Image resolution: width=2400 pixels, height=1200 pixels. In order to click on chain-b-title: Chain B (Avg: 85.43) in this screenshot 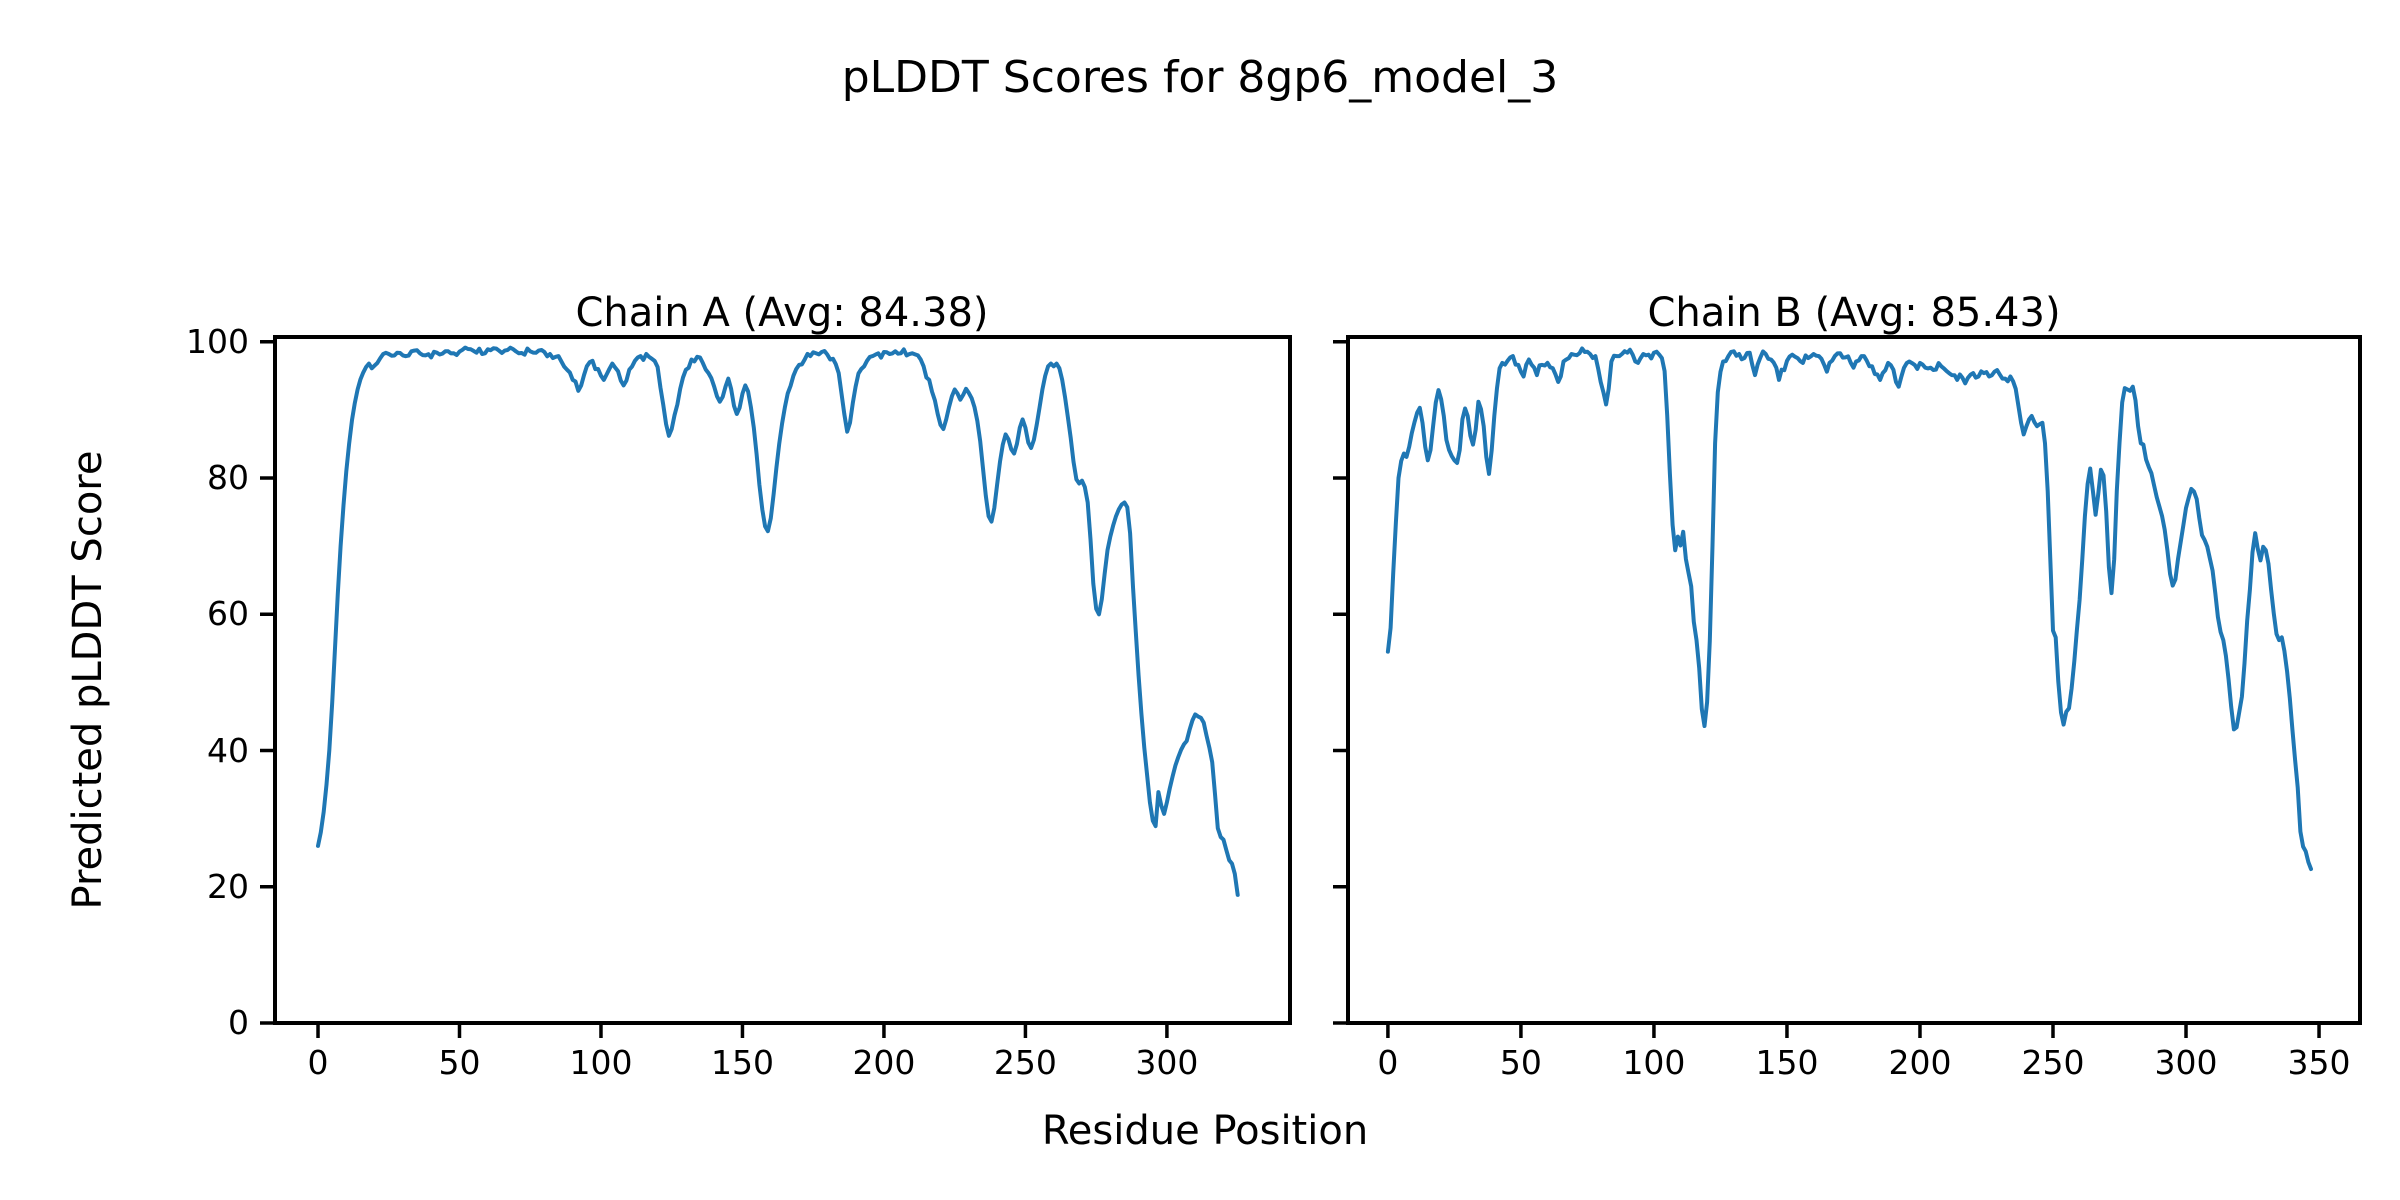, I will do `click(1854, 313)`.